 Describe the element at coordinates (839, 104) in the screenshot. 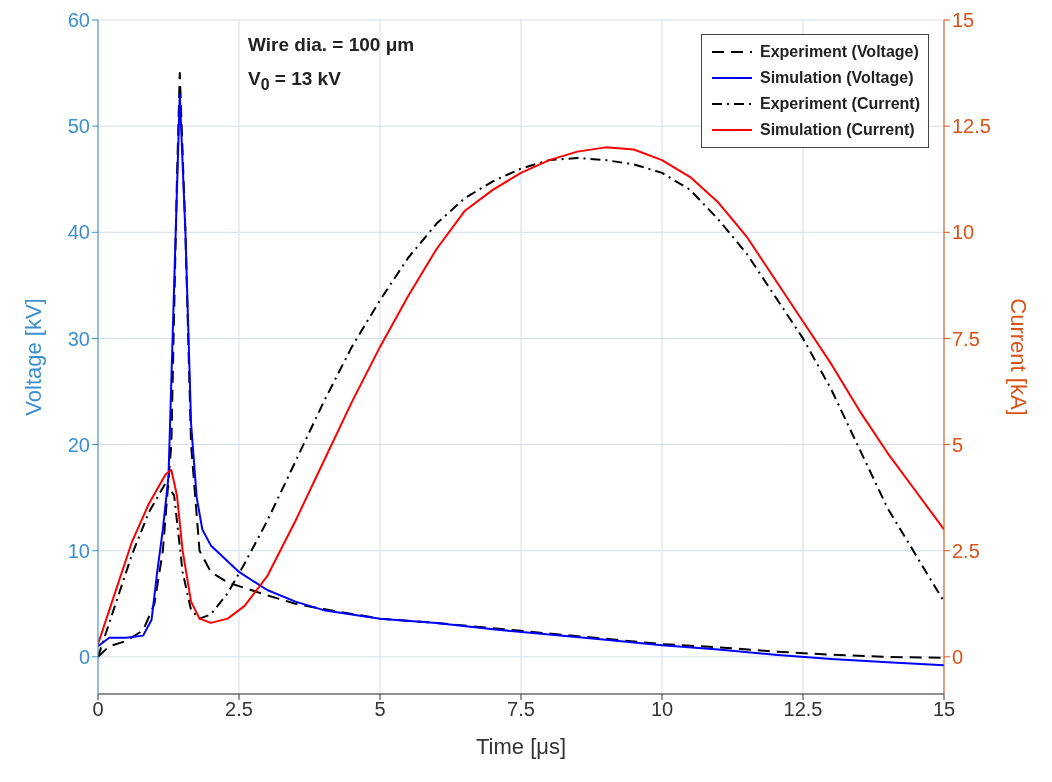

I see `legend-label: Experiment (Current)` at that location.